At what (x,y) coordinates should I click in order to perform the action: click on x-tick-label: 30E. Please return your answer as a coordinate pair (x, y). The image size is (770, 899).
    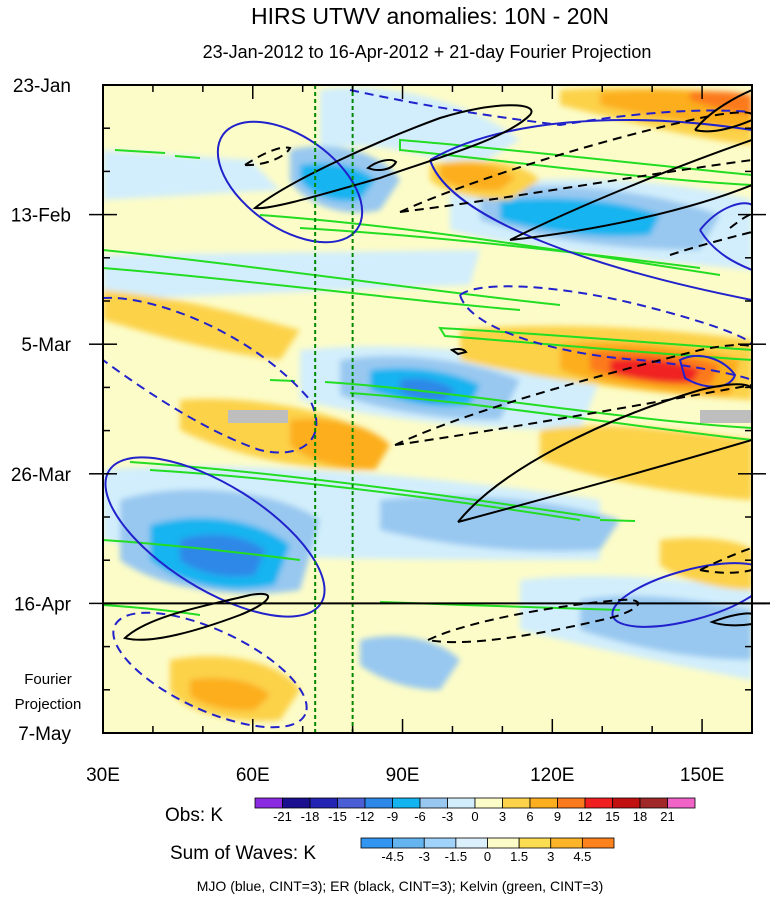
    Looking at the image, I should click on (103, 775).